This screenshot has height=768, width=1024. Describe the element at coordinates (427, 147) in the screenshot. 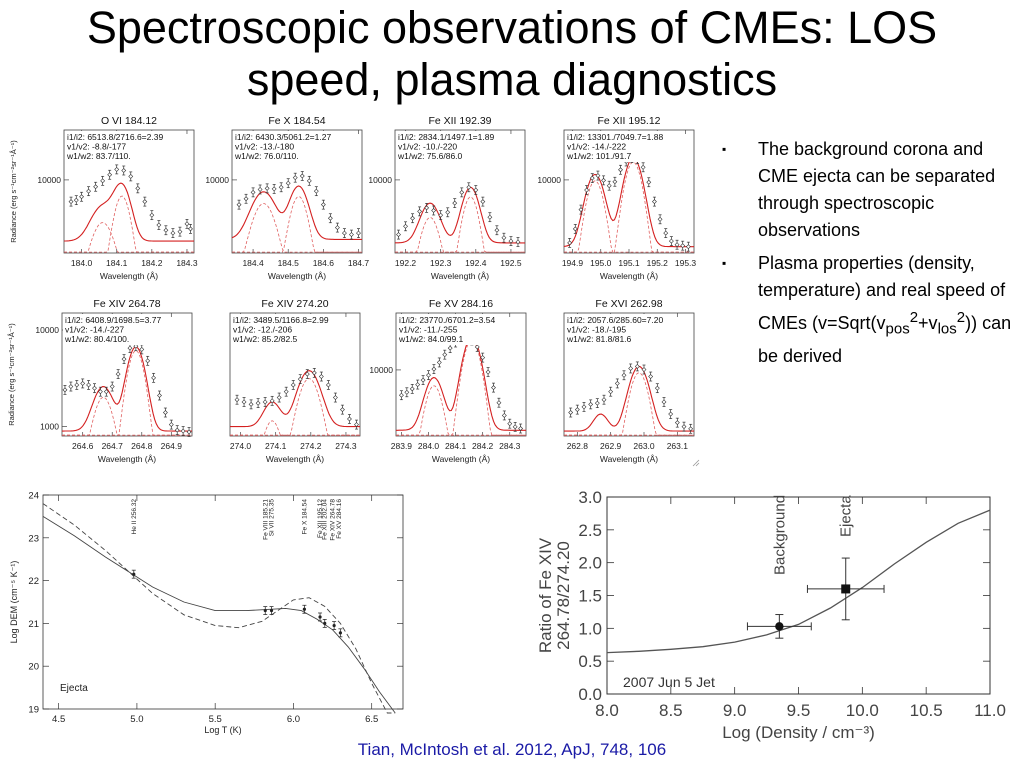

I see `annotation-line: v1/v2: -10./-220` at that location.